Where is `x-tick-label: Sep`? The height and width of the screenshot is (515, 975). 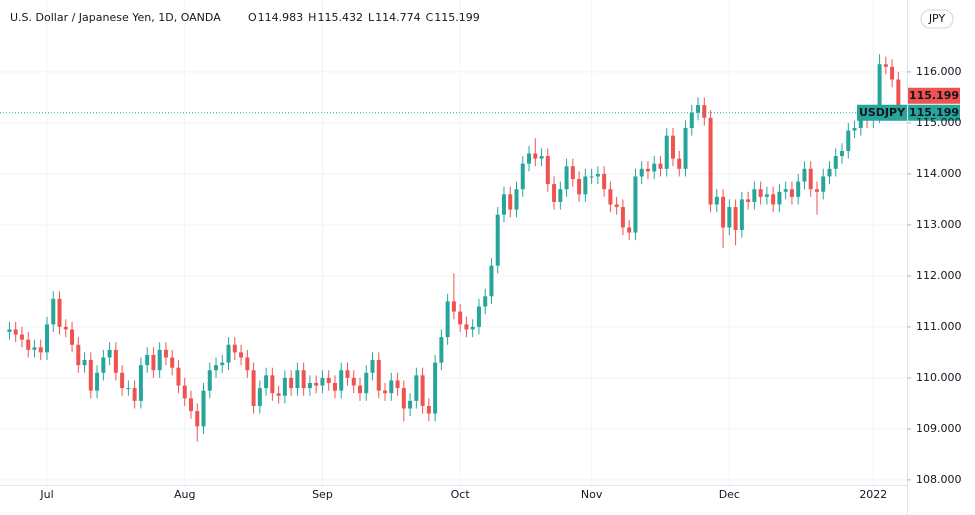
x-tick-label: Sep is located at coordinates (322, 494).